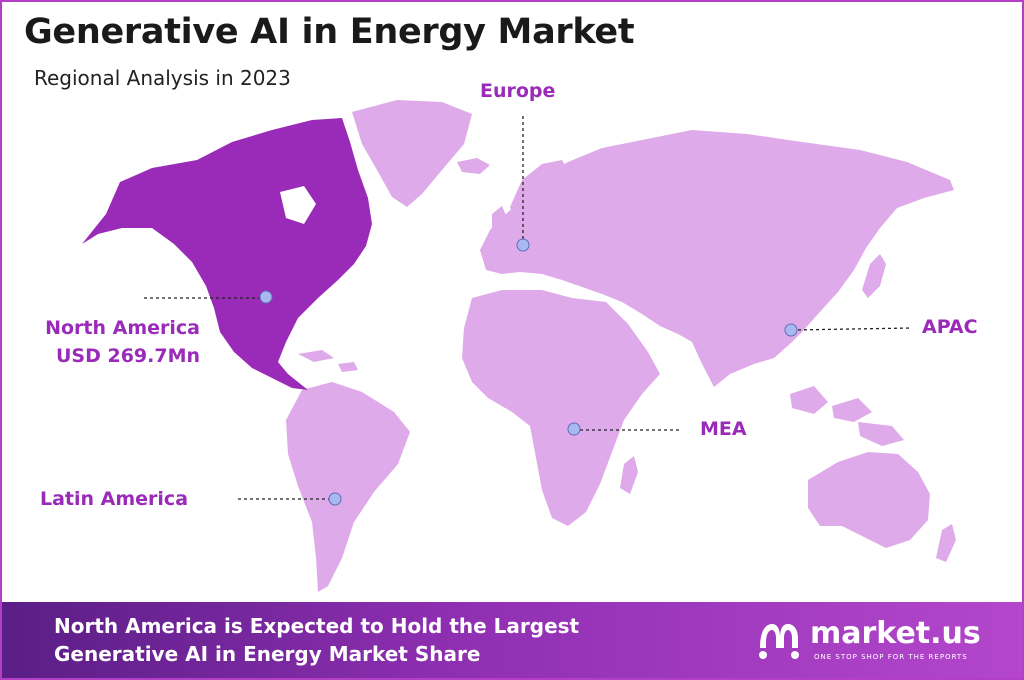 This screenshot has height=680, width=1024. I want to click on label-europe: Europe, so click(518, 91).